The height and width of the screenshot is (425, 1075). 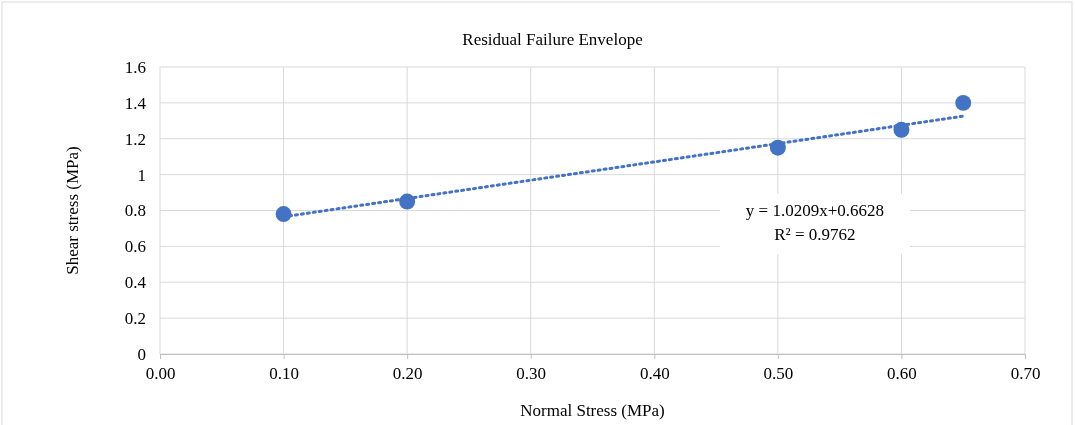 What do you see at coordinates (815, 234) in the screenshot?
I see `annotation: R² = 0.9762` at bounding box center [815, 234].